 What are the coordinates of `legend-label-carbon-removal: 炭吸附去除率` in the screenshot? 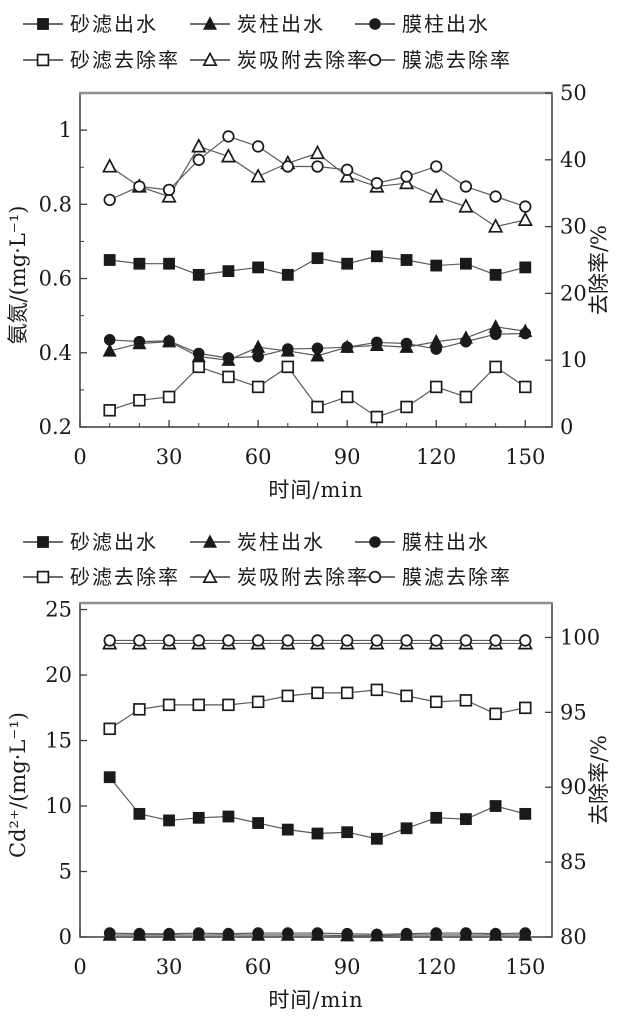 It's located at (303, 577).